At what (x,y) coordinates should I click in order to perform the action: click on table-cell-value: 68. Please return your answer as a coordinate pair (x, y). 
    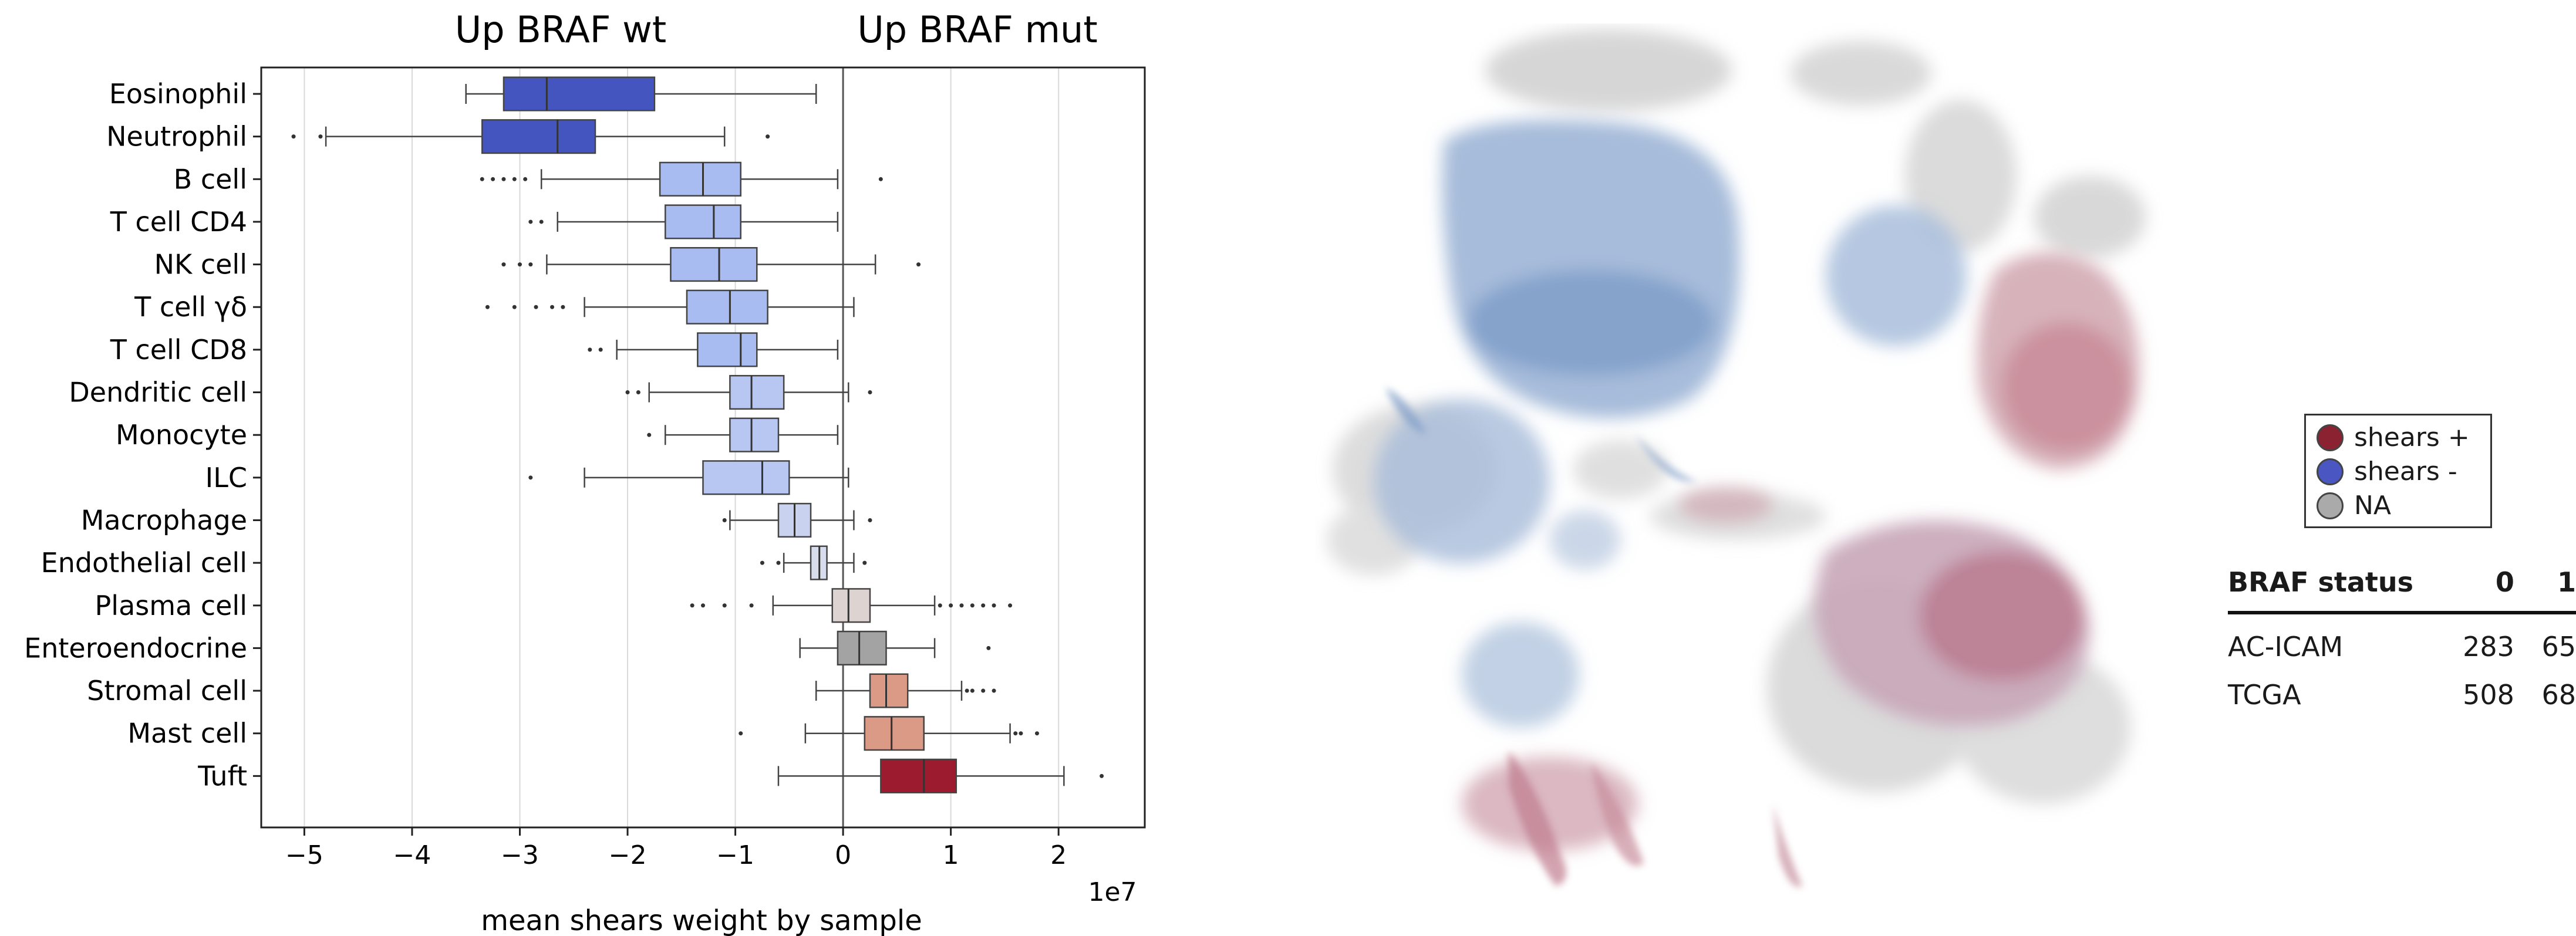
    Looking at the image, I should click on (2559, 695).